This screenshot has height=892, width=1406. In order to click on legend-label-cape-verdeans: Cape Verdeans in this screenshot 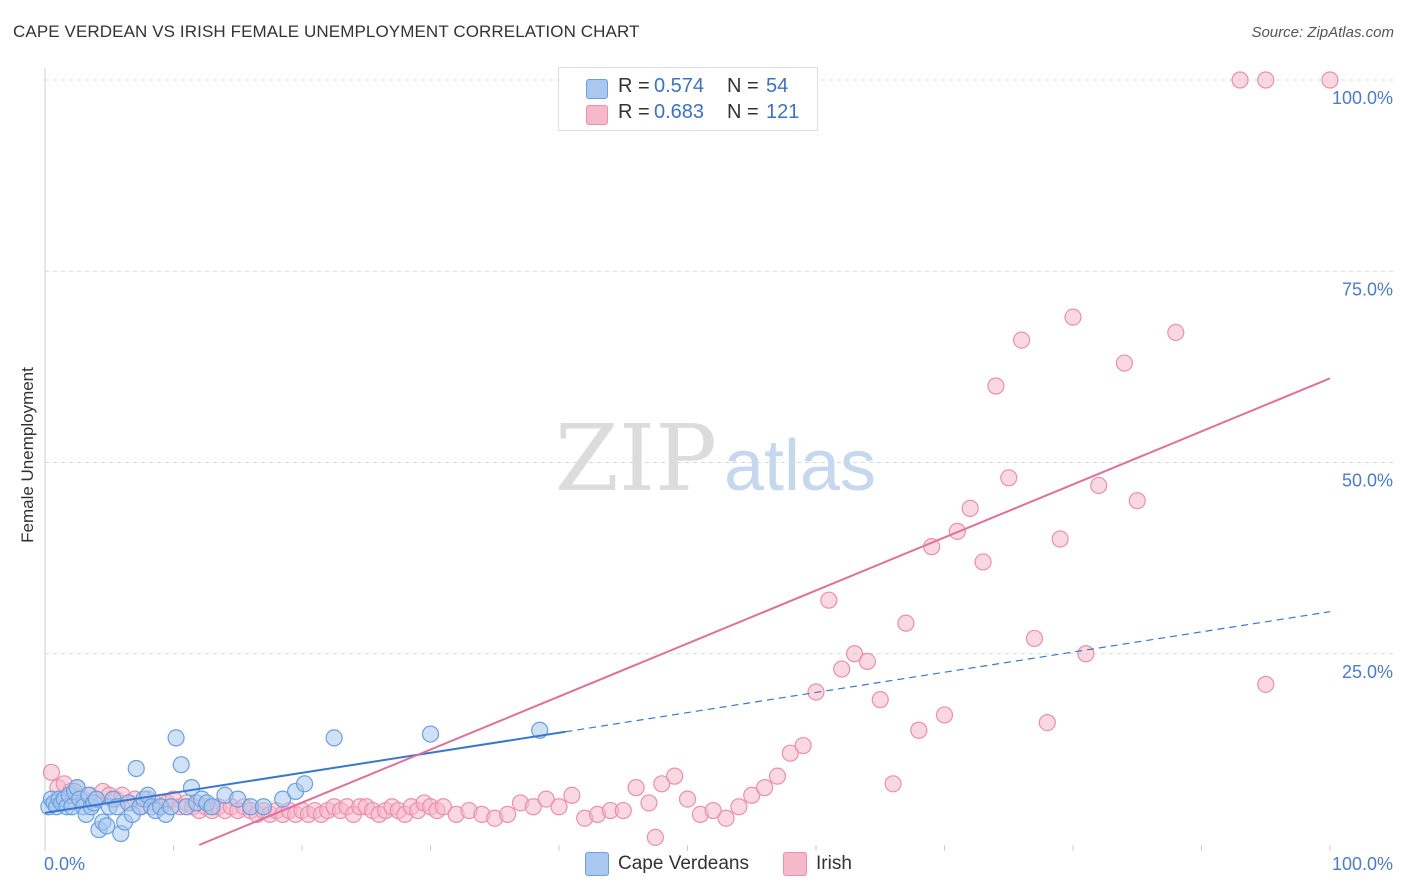, I will do `click(683, 863)`.